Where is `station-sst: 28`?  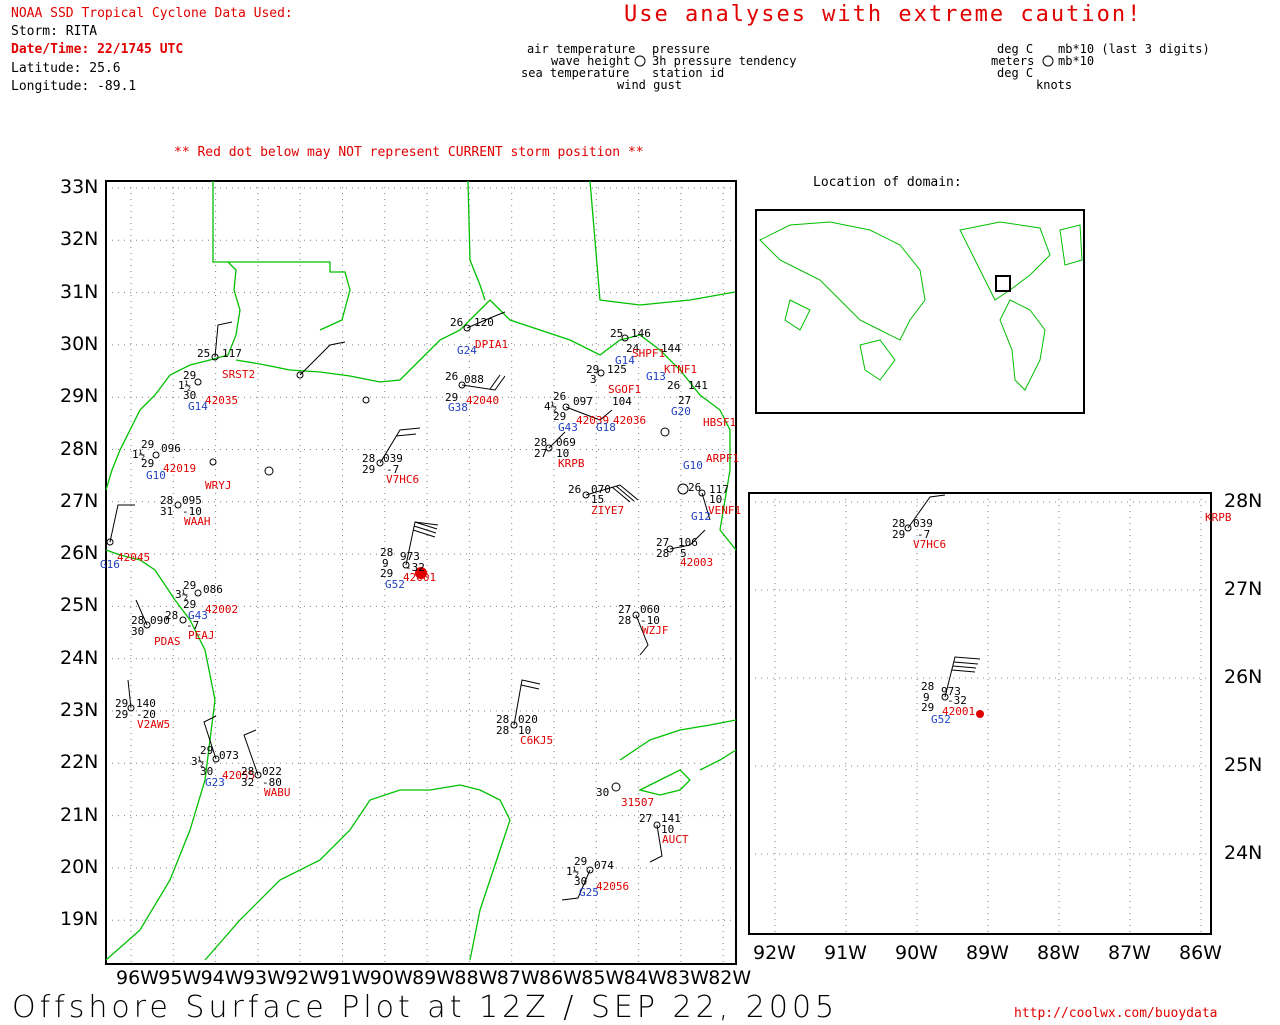 station-sst: 28 is located at coordinates (503, 730).